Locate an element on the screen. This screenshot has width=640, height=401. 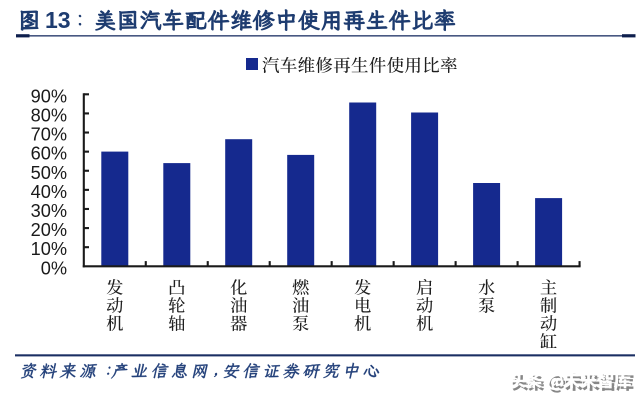
svg-text: 13 is located at coordinates (58, 20).